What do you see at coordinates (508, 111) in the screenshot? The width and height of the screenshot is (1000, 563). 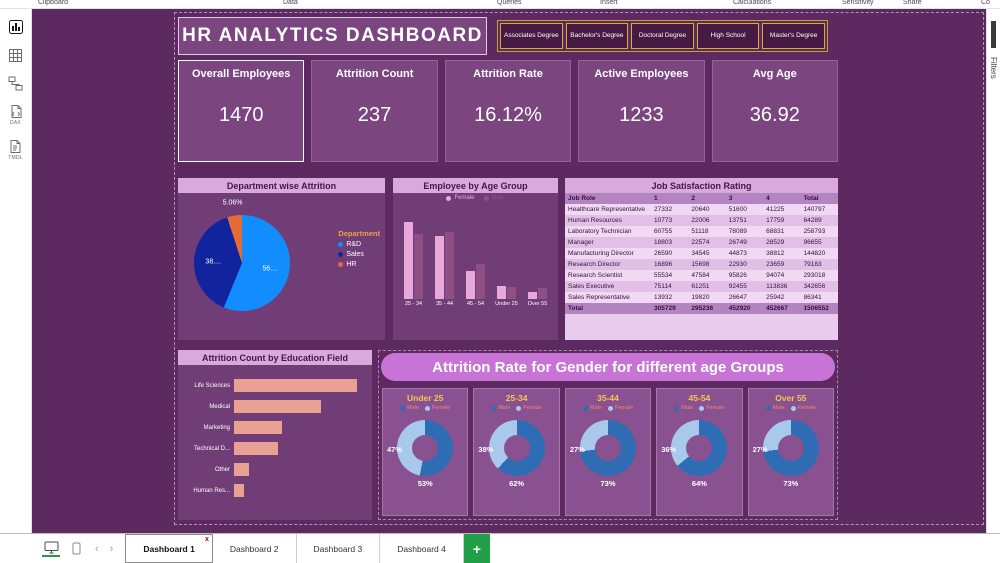 I see `kpi-card-attrition-rate: Attrition Rate 16.12%` at bounding box center [508, 111].